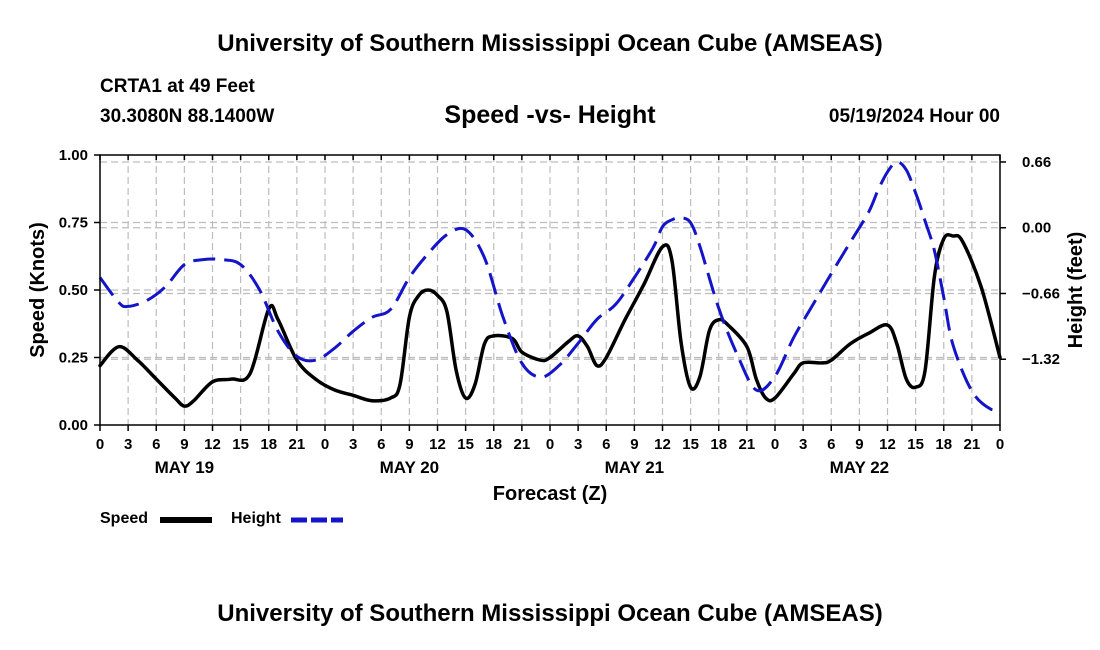 The image size is (1100, 650). Describe the element at coordinates (187, 116) in the screenshot. I see `coordinates-label: 30.3080N 88.1400W` at that location.